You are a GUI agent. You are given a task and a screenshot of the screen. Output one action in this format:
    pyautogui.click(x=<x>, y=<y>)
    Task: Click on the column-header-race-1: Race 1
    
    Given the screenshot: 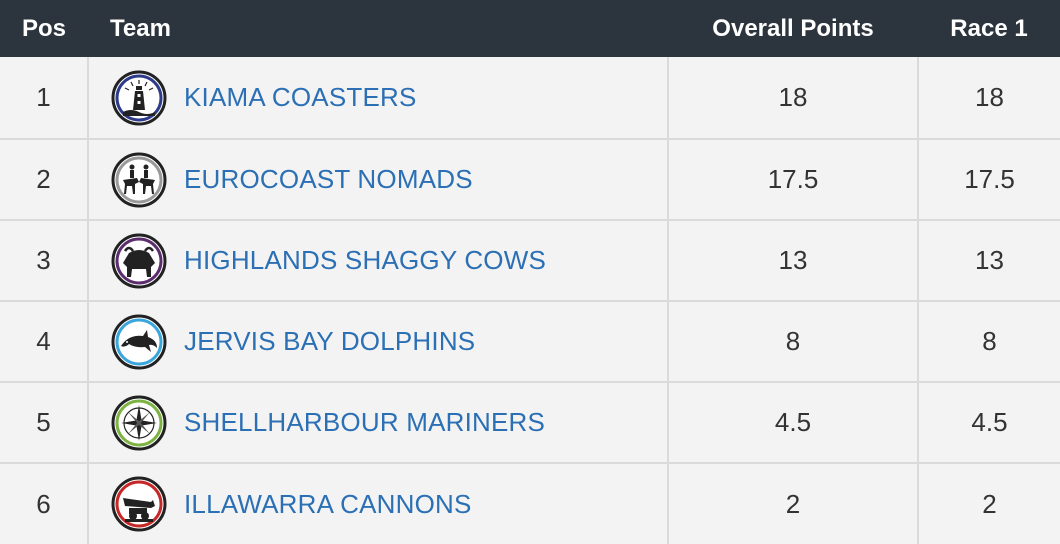 What is the action you would take?
    pyautogui.click(x=989, y=28)
    